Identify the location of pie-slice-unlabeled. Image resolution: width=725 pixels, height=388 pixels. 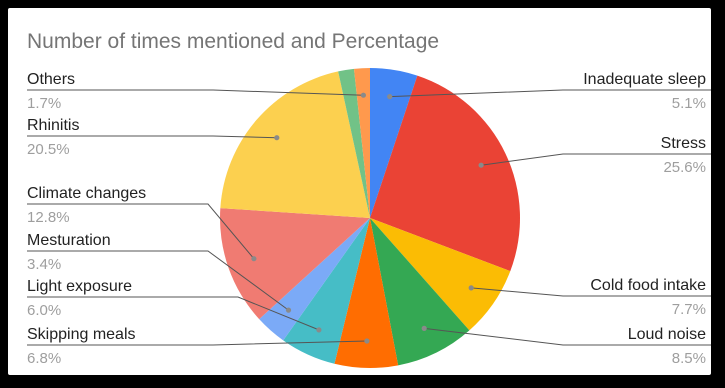
(354, 143).